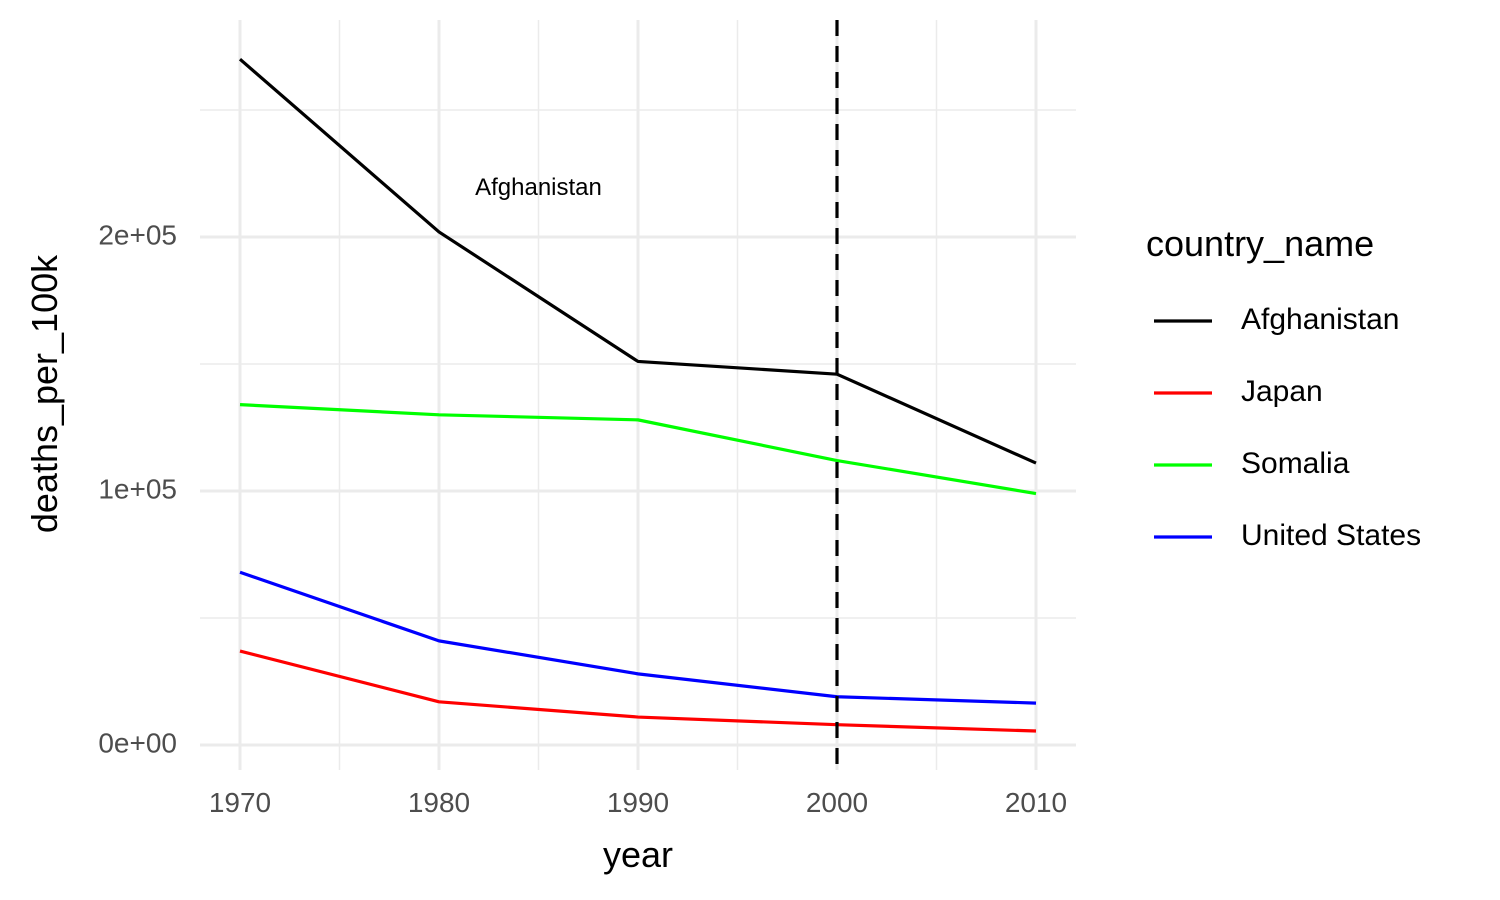 This screenshot has width=1500, height=900. I want to click on y-tick-label: 0e+00, so click(137, 742).